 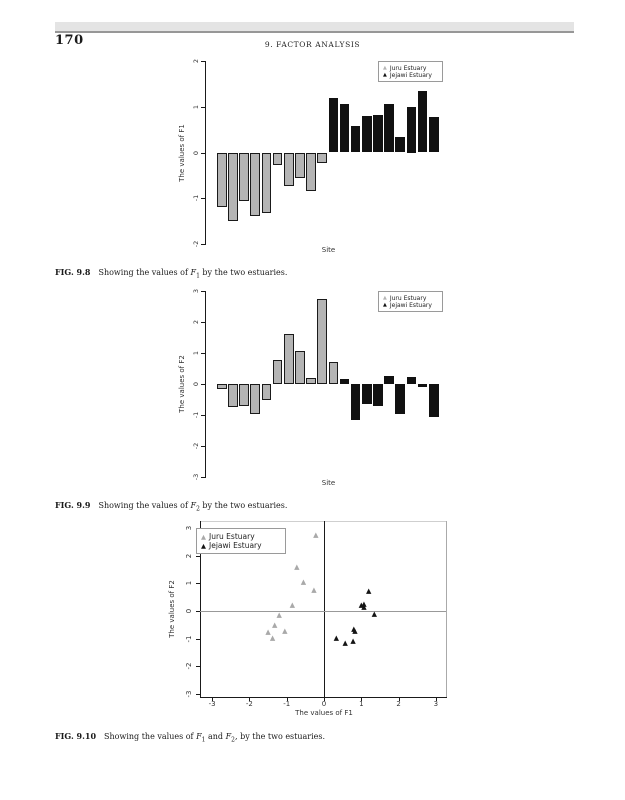 What do you see at coordinates (69, 40) in the screenshot?
I see `page-number: 170` at bounding box center [69, 40].